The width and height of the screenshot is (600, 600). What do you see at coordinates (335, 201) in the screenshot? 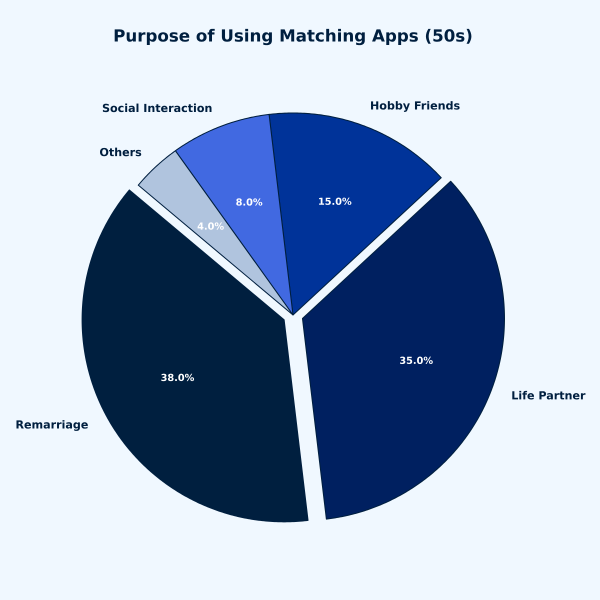
I see `data-label: 15.0%` at bounding box center [335, 201].